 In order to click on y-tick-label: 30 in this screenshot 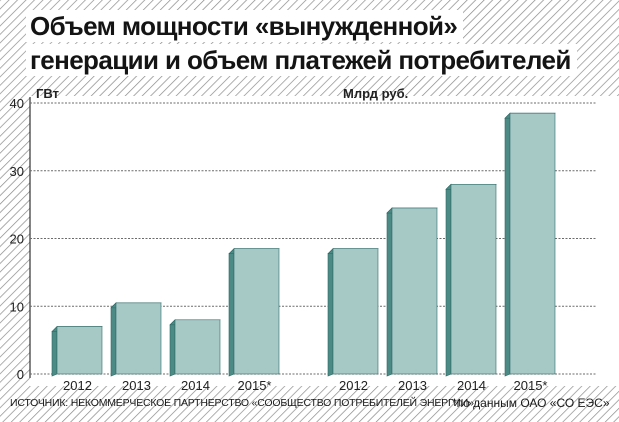, I will do `click(17, 171)`.